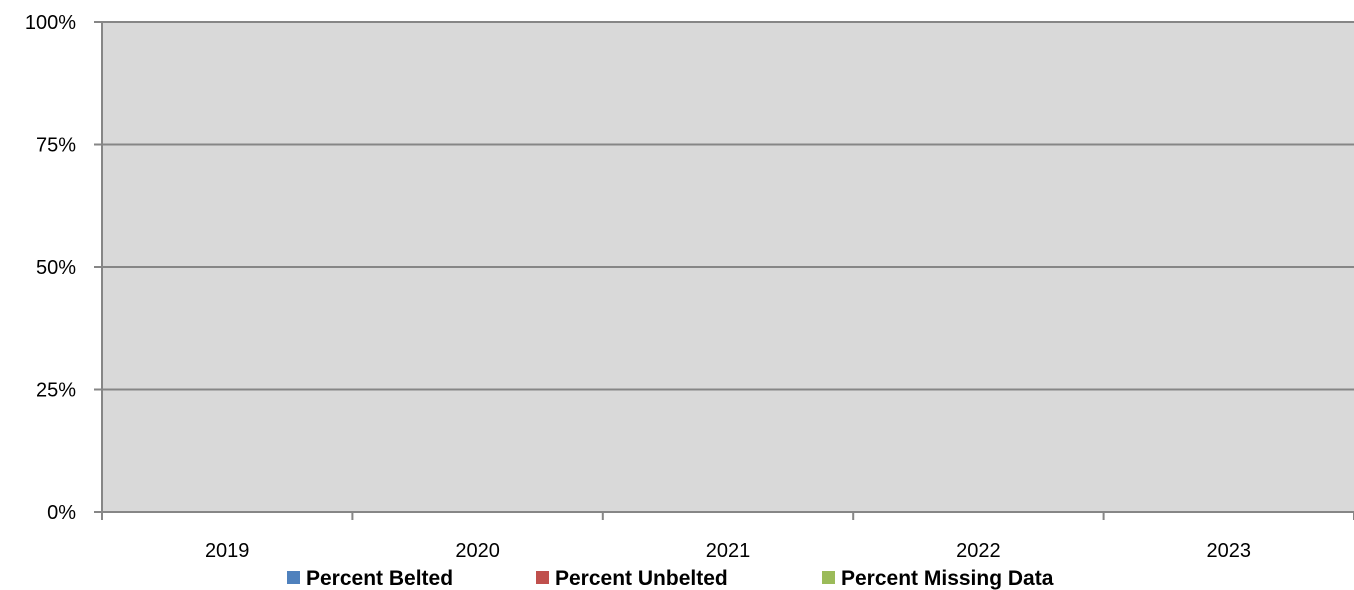  I want to click on y-tick-label: 25%, so click(56, 391).